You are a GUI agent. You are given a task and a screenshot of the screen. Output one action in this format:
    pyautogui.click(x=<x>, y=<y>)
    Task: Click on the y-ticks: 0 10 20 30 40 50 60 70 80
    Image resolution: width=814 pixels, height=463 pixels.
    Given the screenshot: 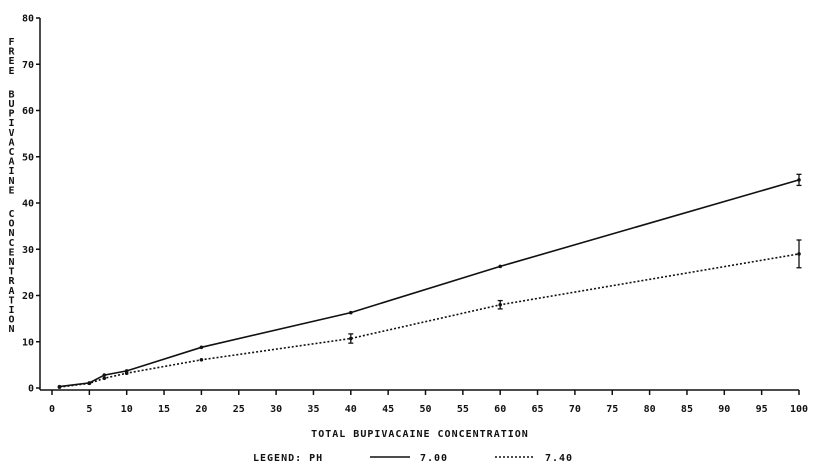 What is the action you would take?
    pyautogui.click(x=31, y=204)
    